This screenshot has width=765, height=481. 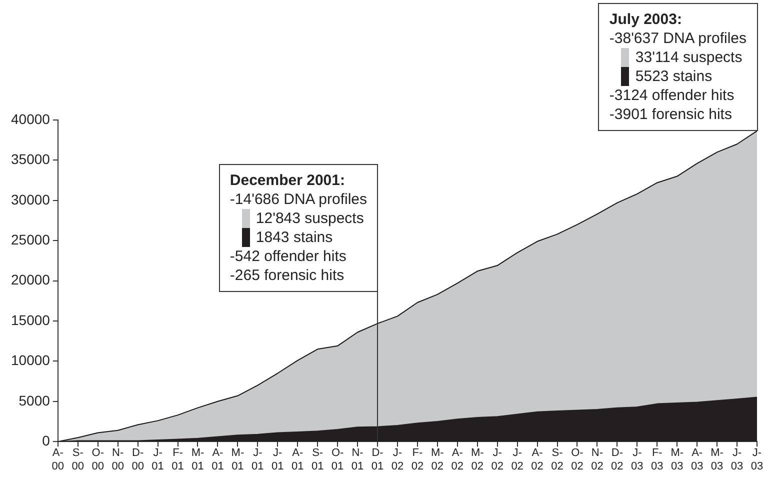 I want to click on x-tick-label: O- 00, so click(x=98, y=459).